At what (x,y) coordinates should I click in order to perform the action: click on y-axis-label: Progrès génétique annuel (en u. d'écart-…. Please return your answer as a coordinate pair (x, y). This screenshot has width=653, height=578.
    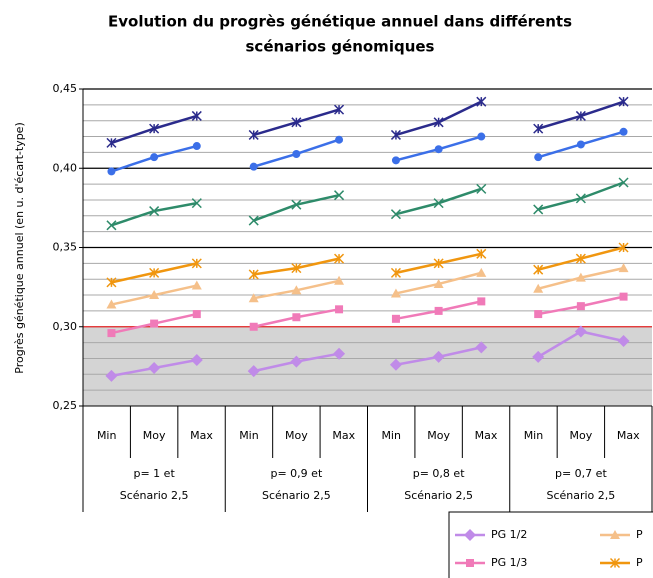
    Looking at the image, I should click on (19, 248).